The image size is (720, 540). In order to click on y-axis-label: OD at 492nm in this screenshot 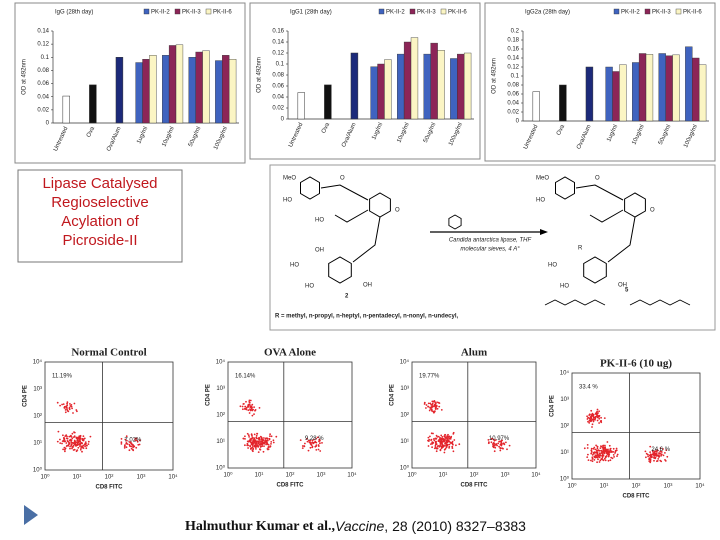, I will do `click(260, 75)`.